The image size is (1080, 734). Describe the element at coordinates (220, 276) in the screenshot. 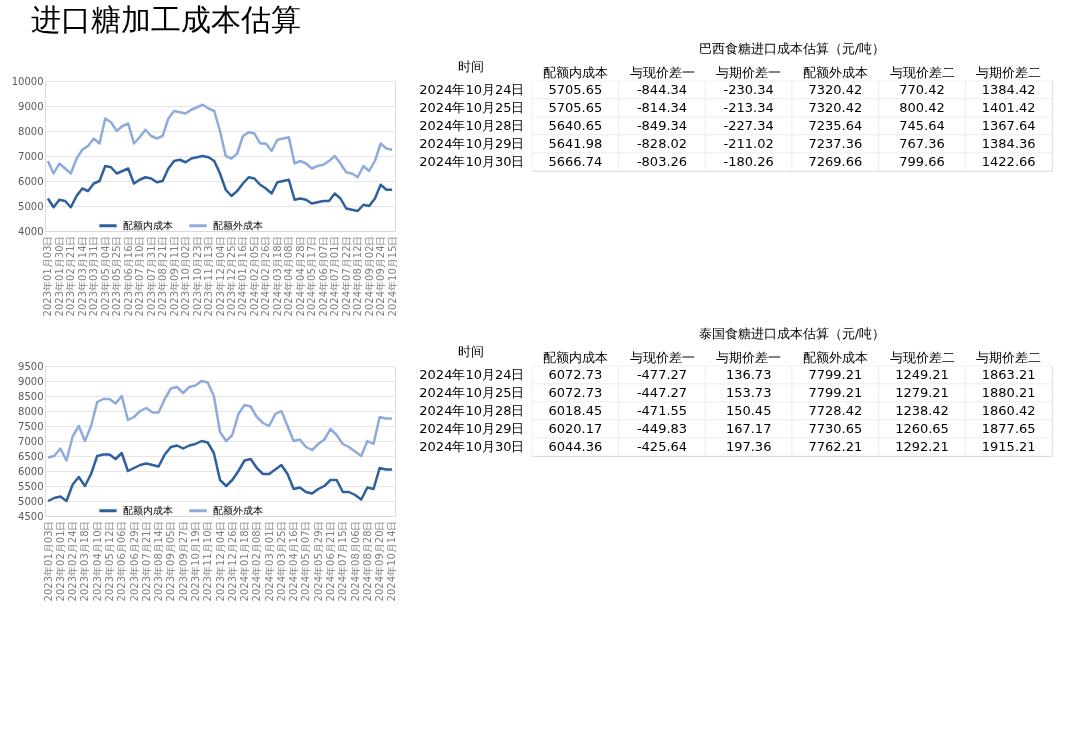

I see `x-tick-label: 2023年12月04日` at that location.